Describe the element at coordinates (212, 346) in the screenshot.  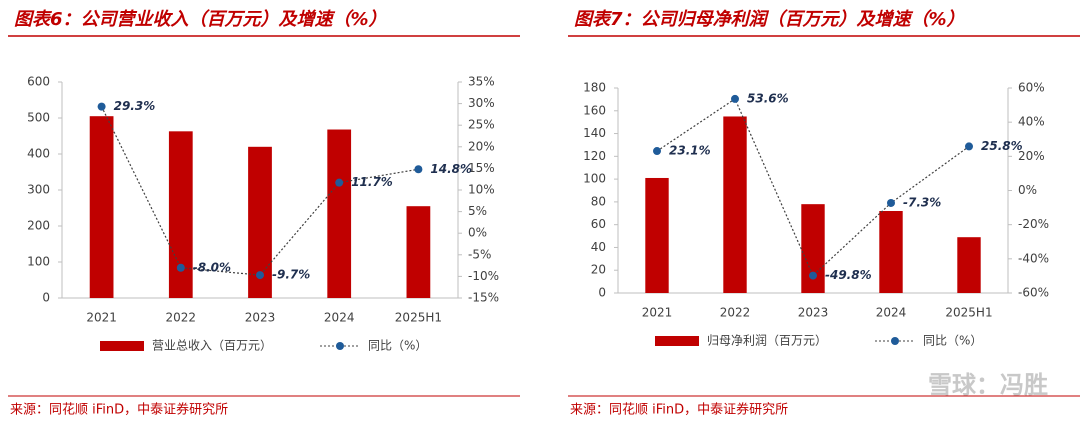
I see `legend-label: 营业总收入（百万元）` at that location.